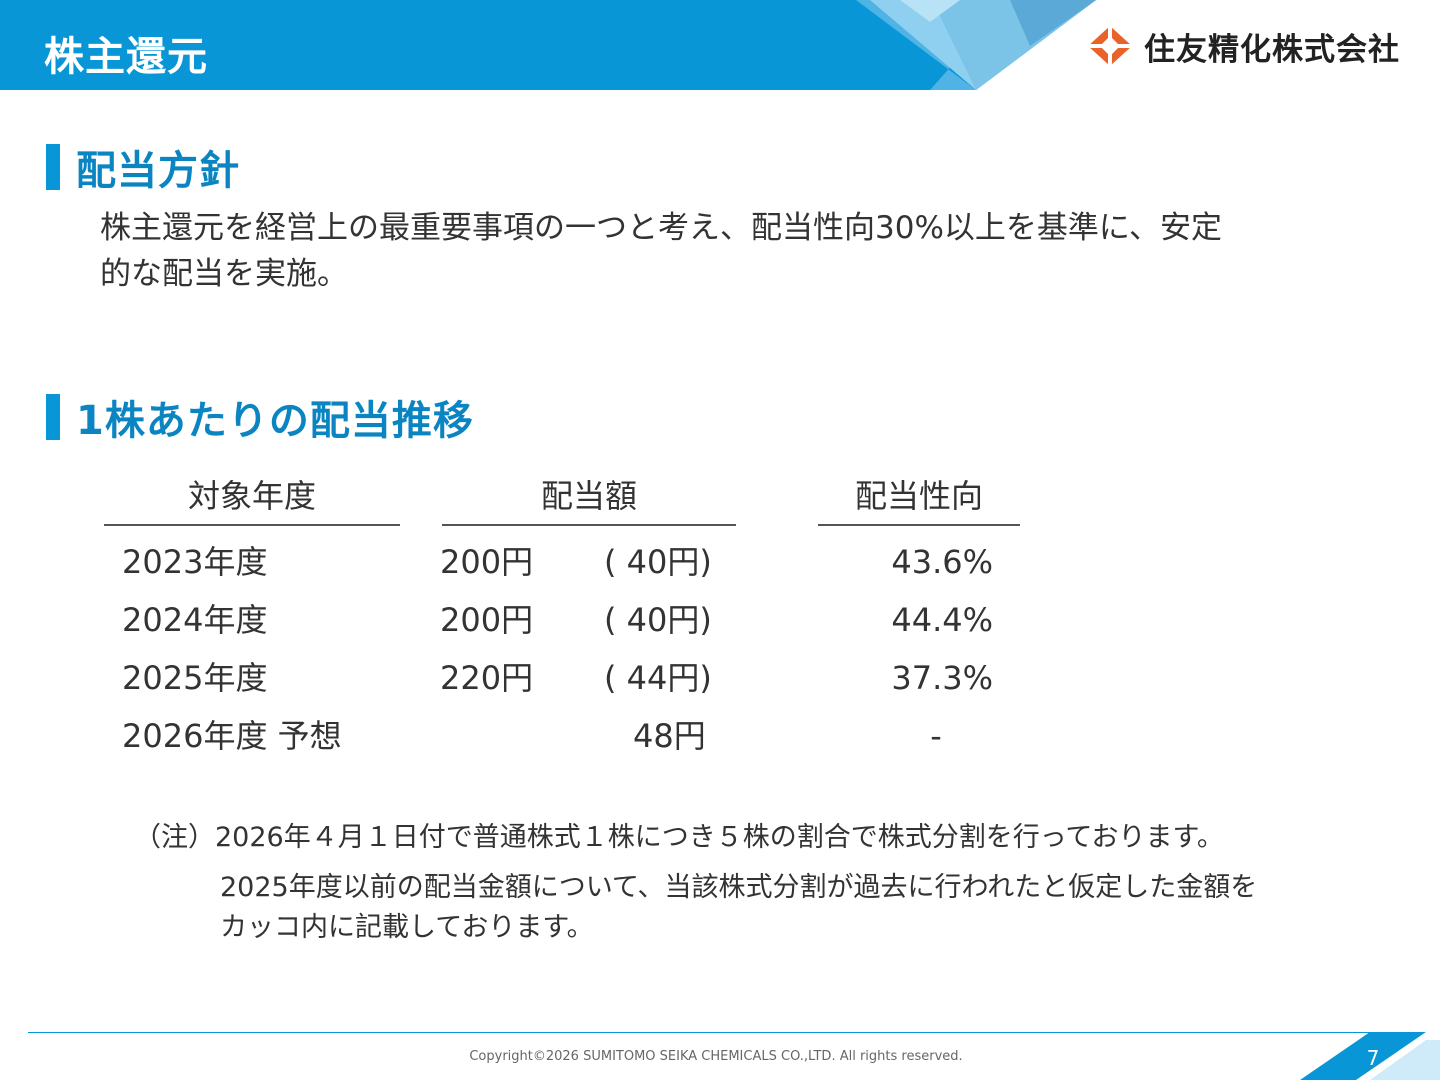 The image size is (1440, 1080). Describe the element at coordinates (976, 45) in the screenshot. I see `header-decoration` at that location.